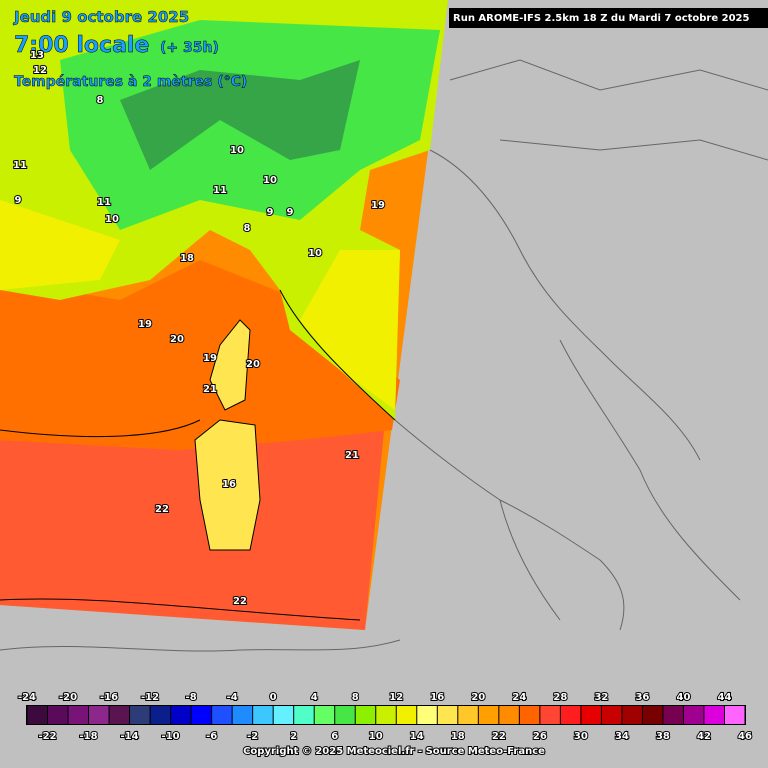 Image resolution: width=768 pixels, height=768 pixels. I want to click on legend-label: 28, so click(560, 697).